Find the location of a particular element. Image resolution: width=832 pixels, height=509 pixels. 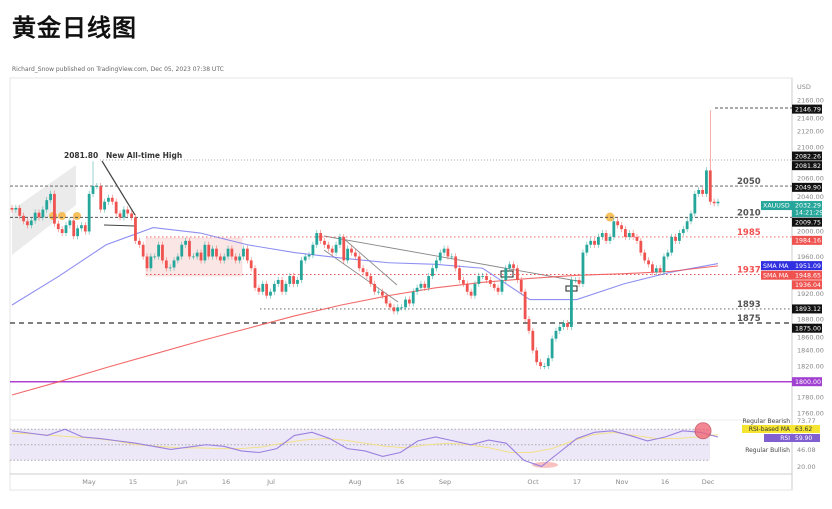

rsi-divergence-label: Regular Bullish is located at coordinates (767, 450).